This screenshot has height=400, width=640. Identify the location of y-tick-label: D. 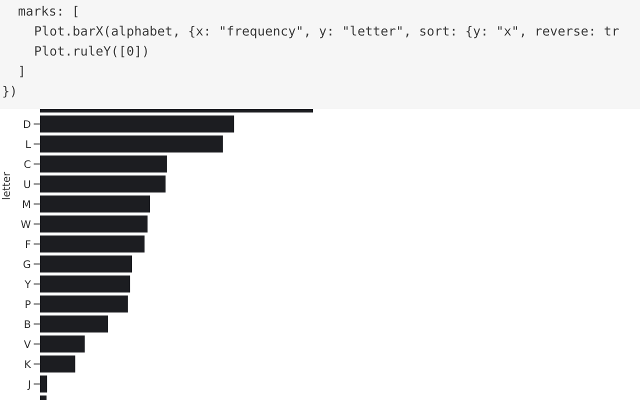
(27, 124).